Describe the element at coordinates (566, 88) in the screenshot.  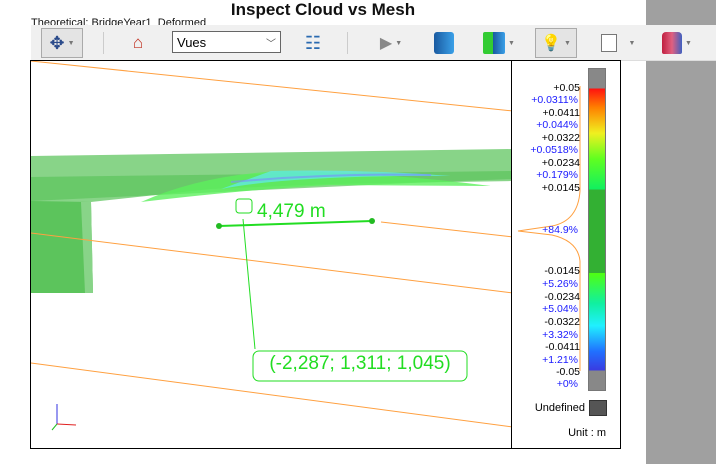
I see `legend-value-label: +0.05` at that location.